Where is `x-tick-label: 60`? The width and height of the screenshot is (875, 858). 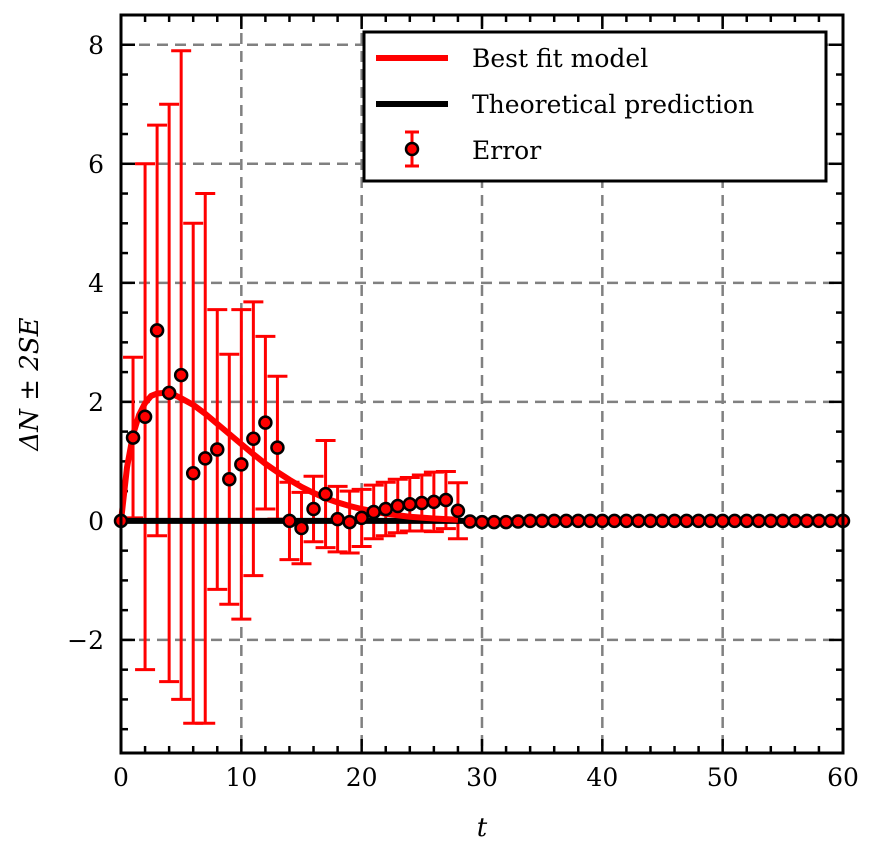
x-tick-label: 60 is located at coordinates (843, 777).